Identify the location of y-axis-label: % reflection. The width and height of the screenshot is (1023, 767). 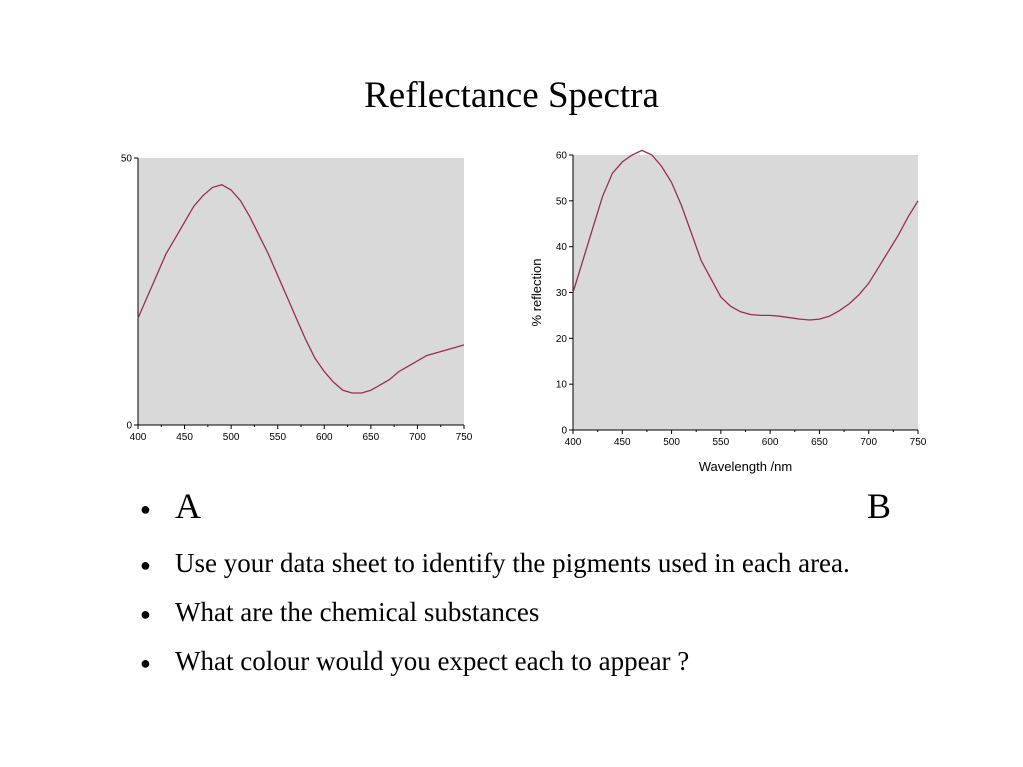
(536, 293).